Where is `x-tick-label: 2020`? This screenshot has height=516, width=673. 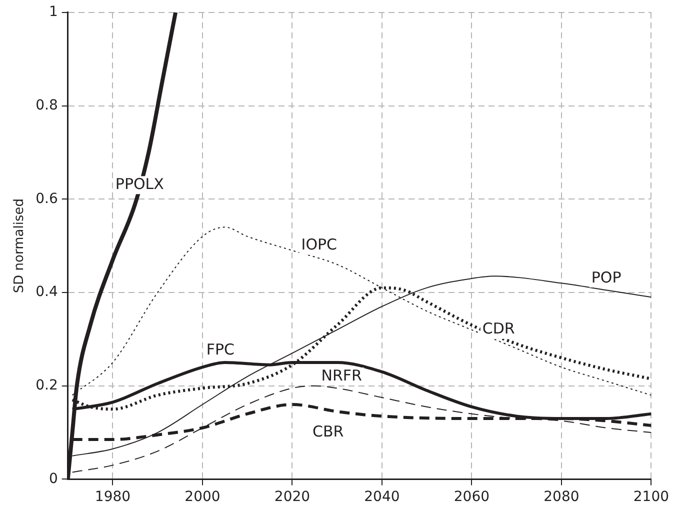 x-tick-label: 2020 is located at coordinates (292, 497).